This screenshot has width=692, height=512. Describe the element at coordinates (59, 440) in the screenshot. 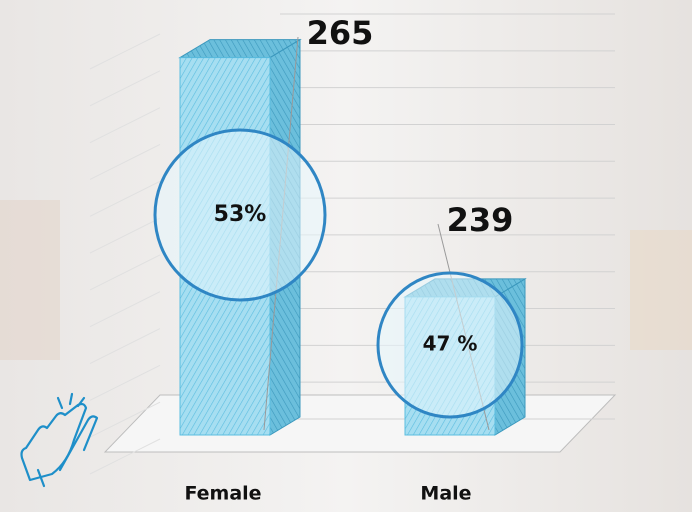

I see `clap-icon` at that location.